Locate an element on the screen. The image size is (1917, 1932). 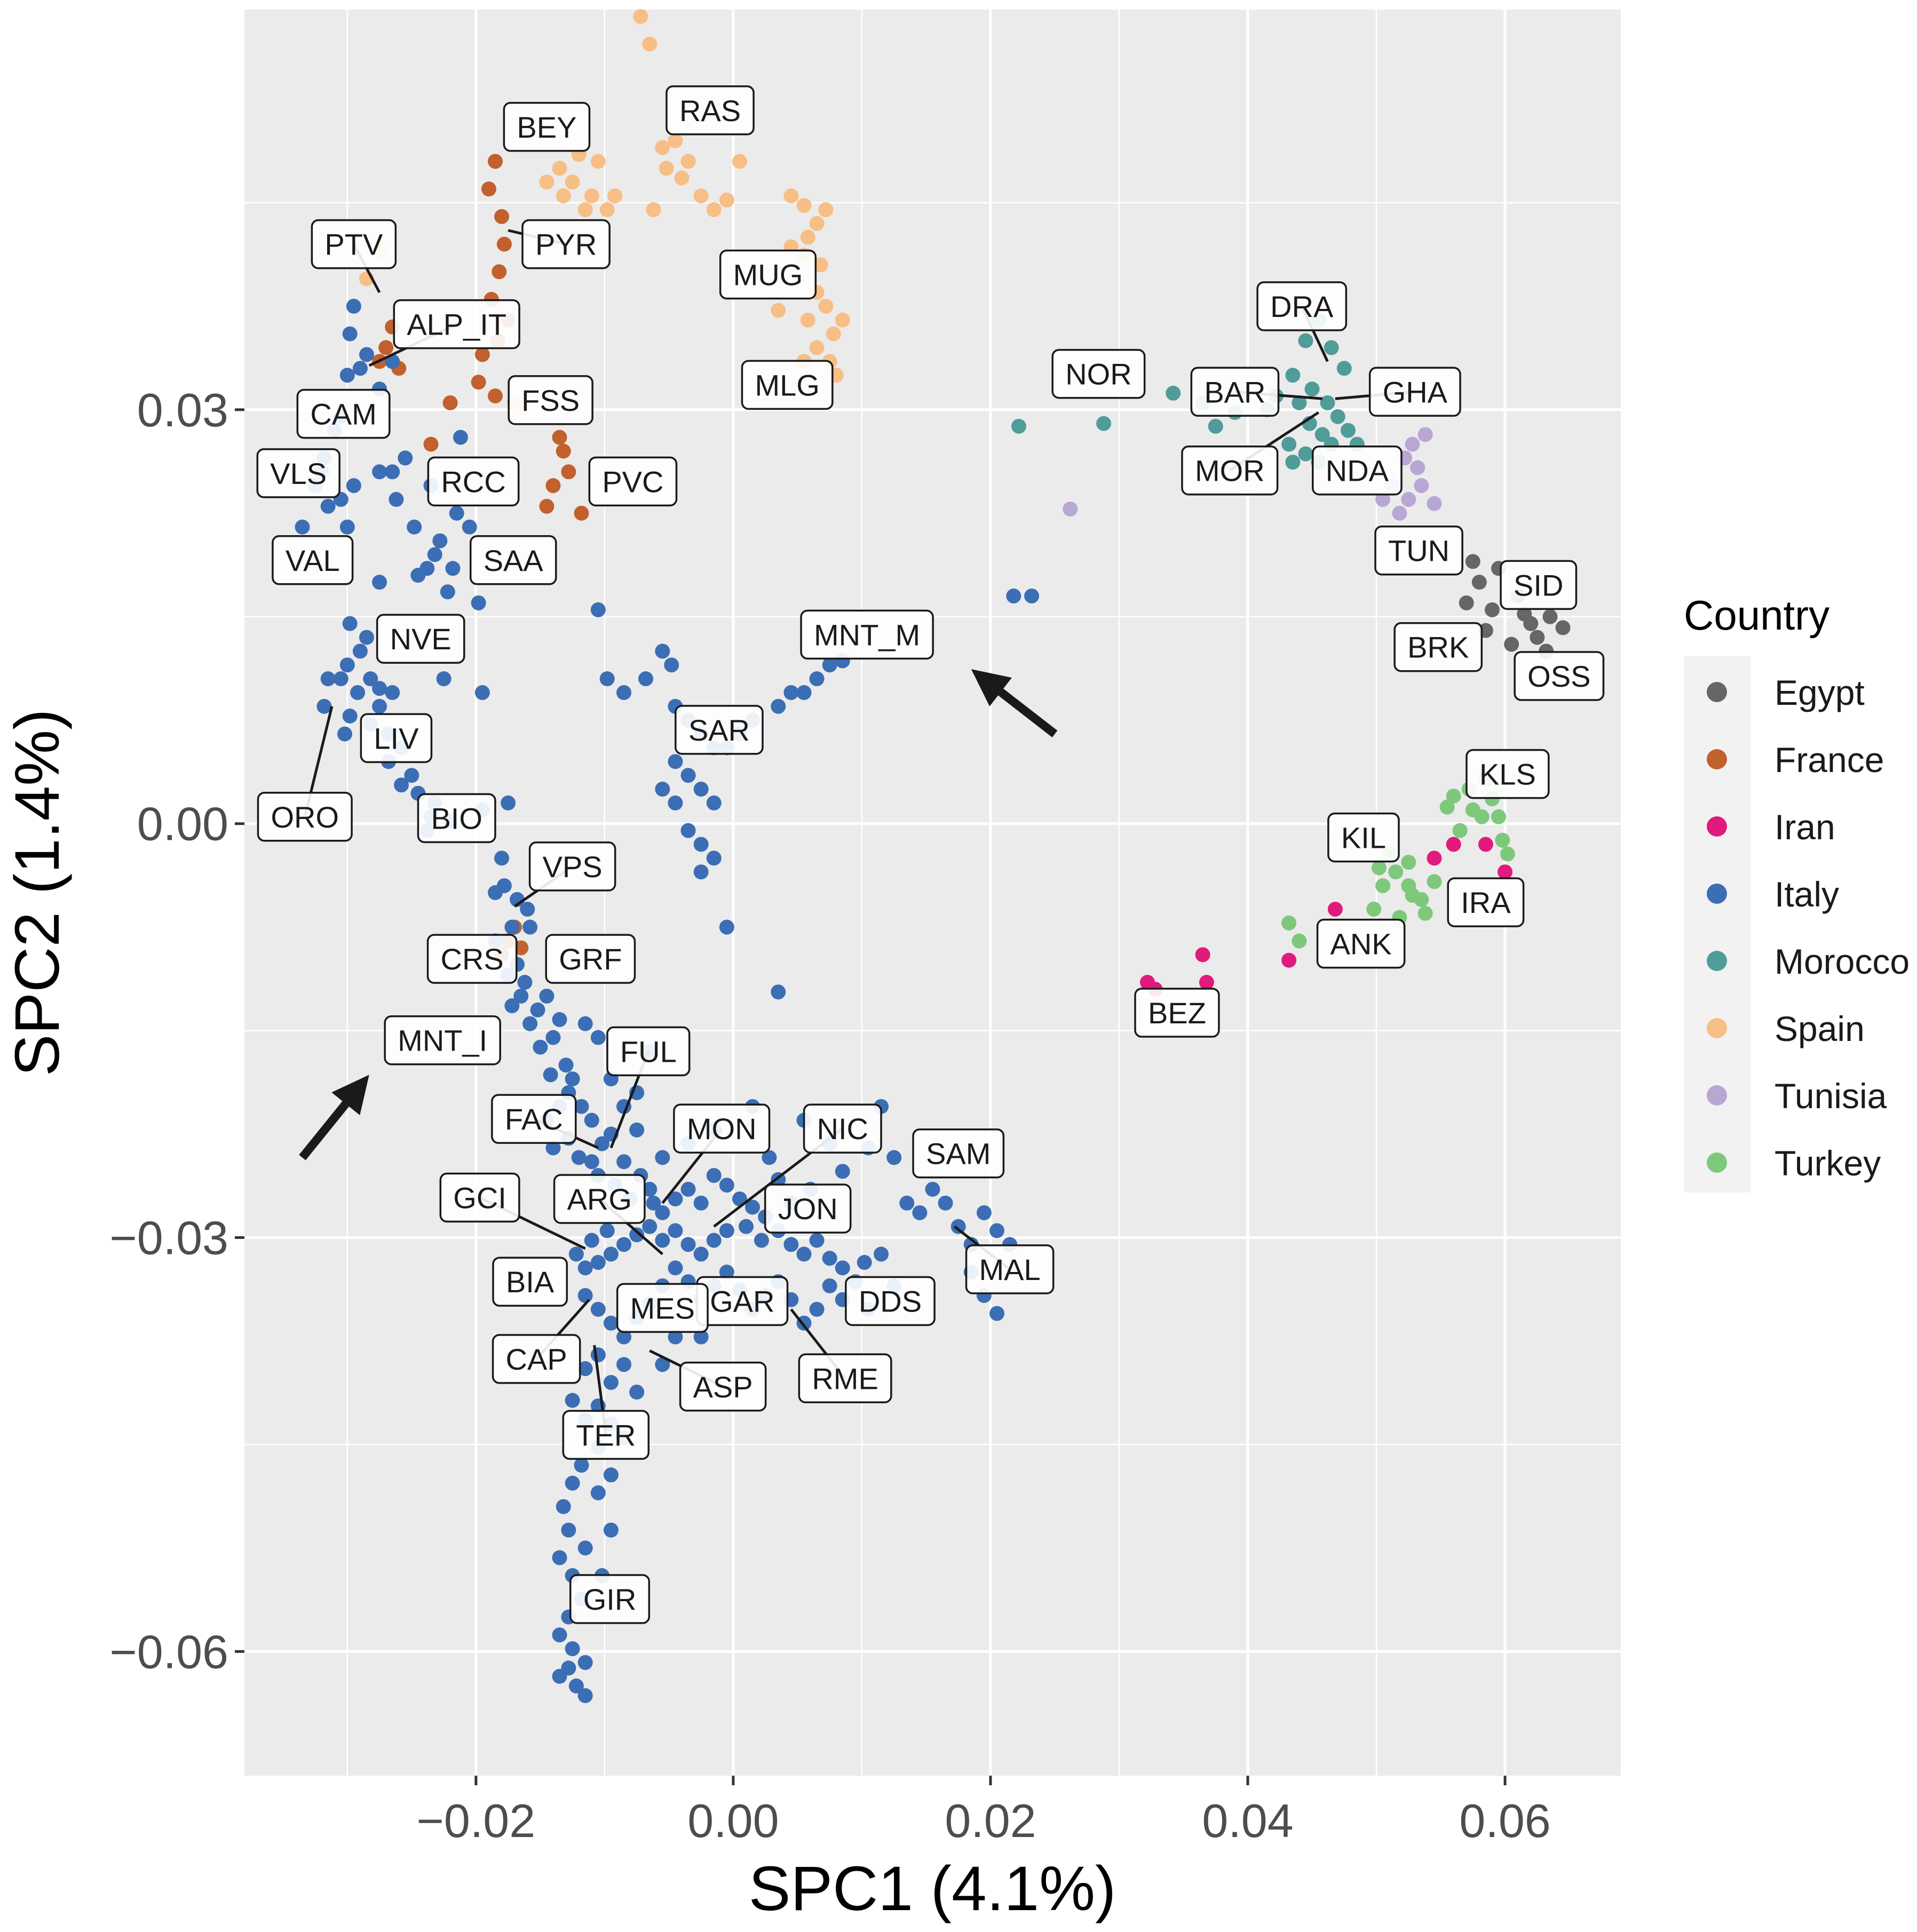
label-text: TER is located at coordinates (606, 1435).